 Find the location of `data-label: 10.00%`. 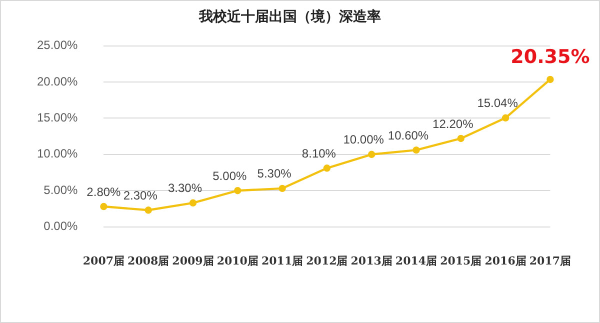

data-label: 10.00% is located at coordinates (363, 139).